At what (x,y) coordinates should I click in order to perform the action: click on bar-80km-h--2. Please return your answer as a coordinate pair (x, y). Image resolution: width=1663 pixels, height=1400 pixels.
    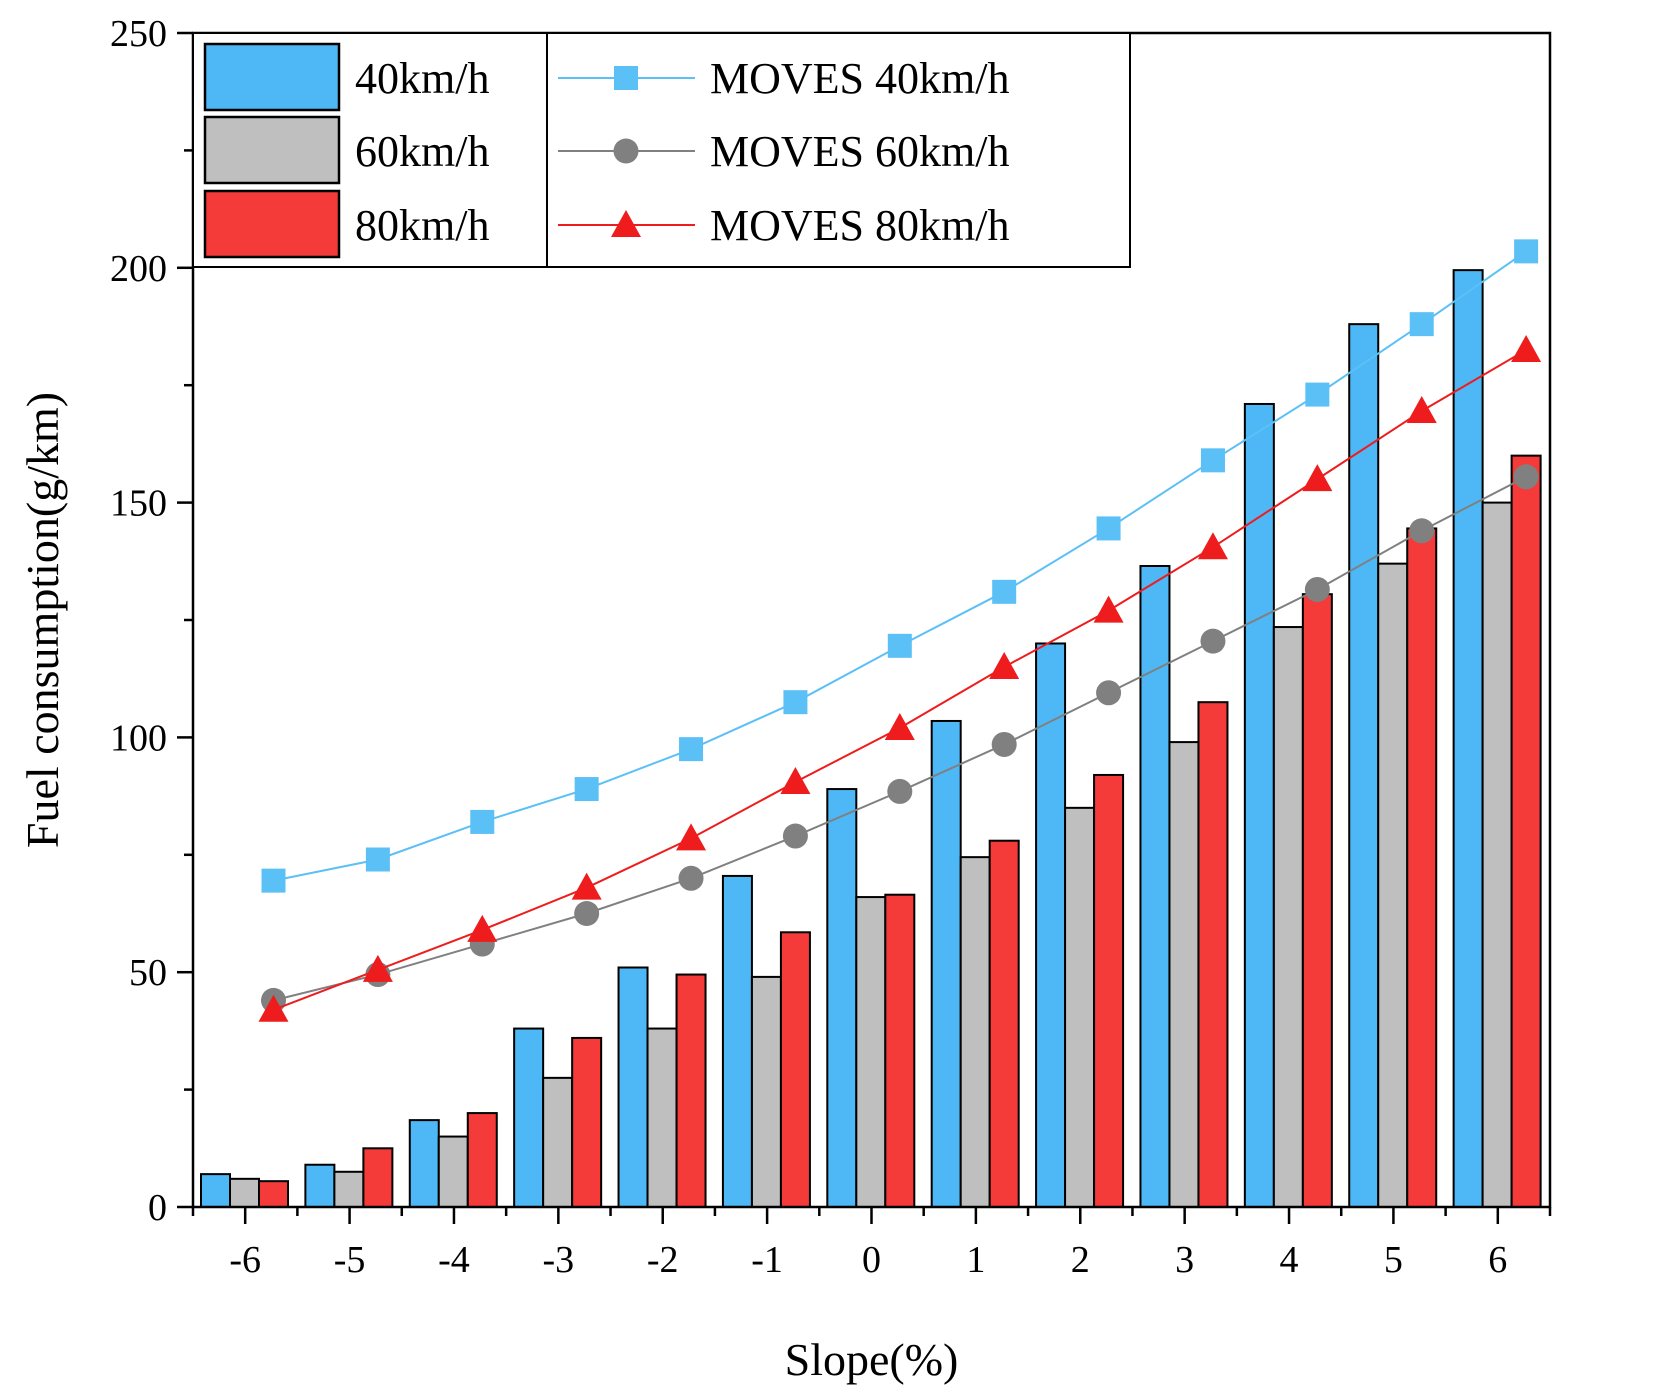
    Looking at the image, I should click on (691, 1090).